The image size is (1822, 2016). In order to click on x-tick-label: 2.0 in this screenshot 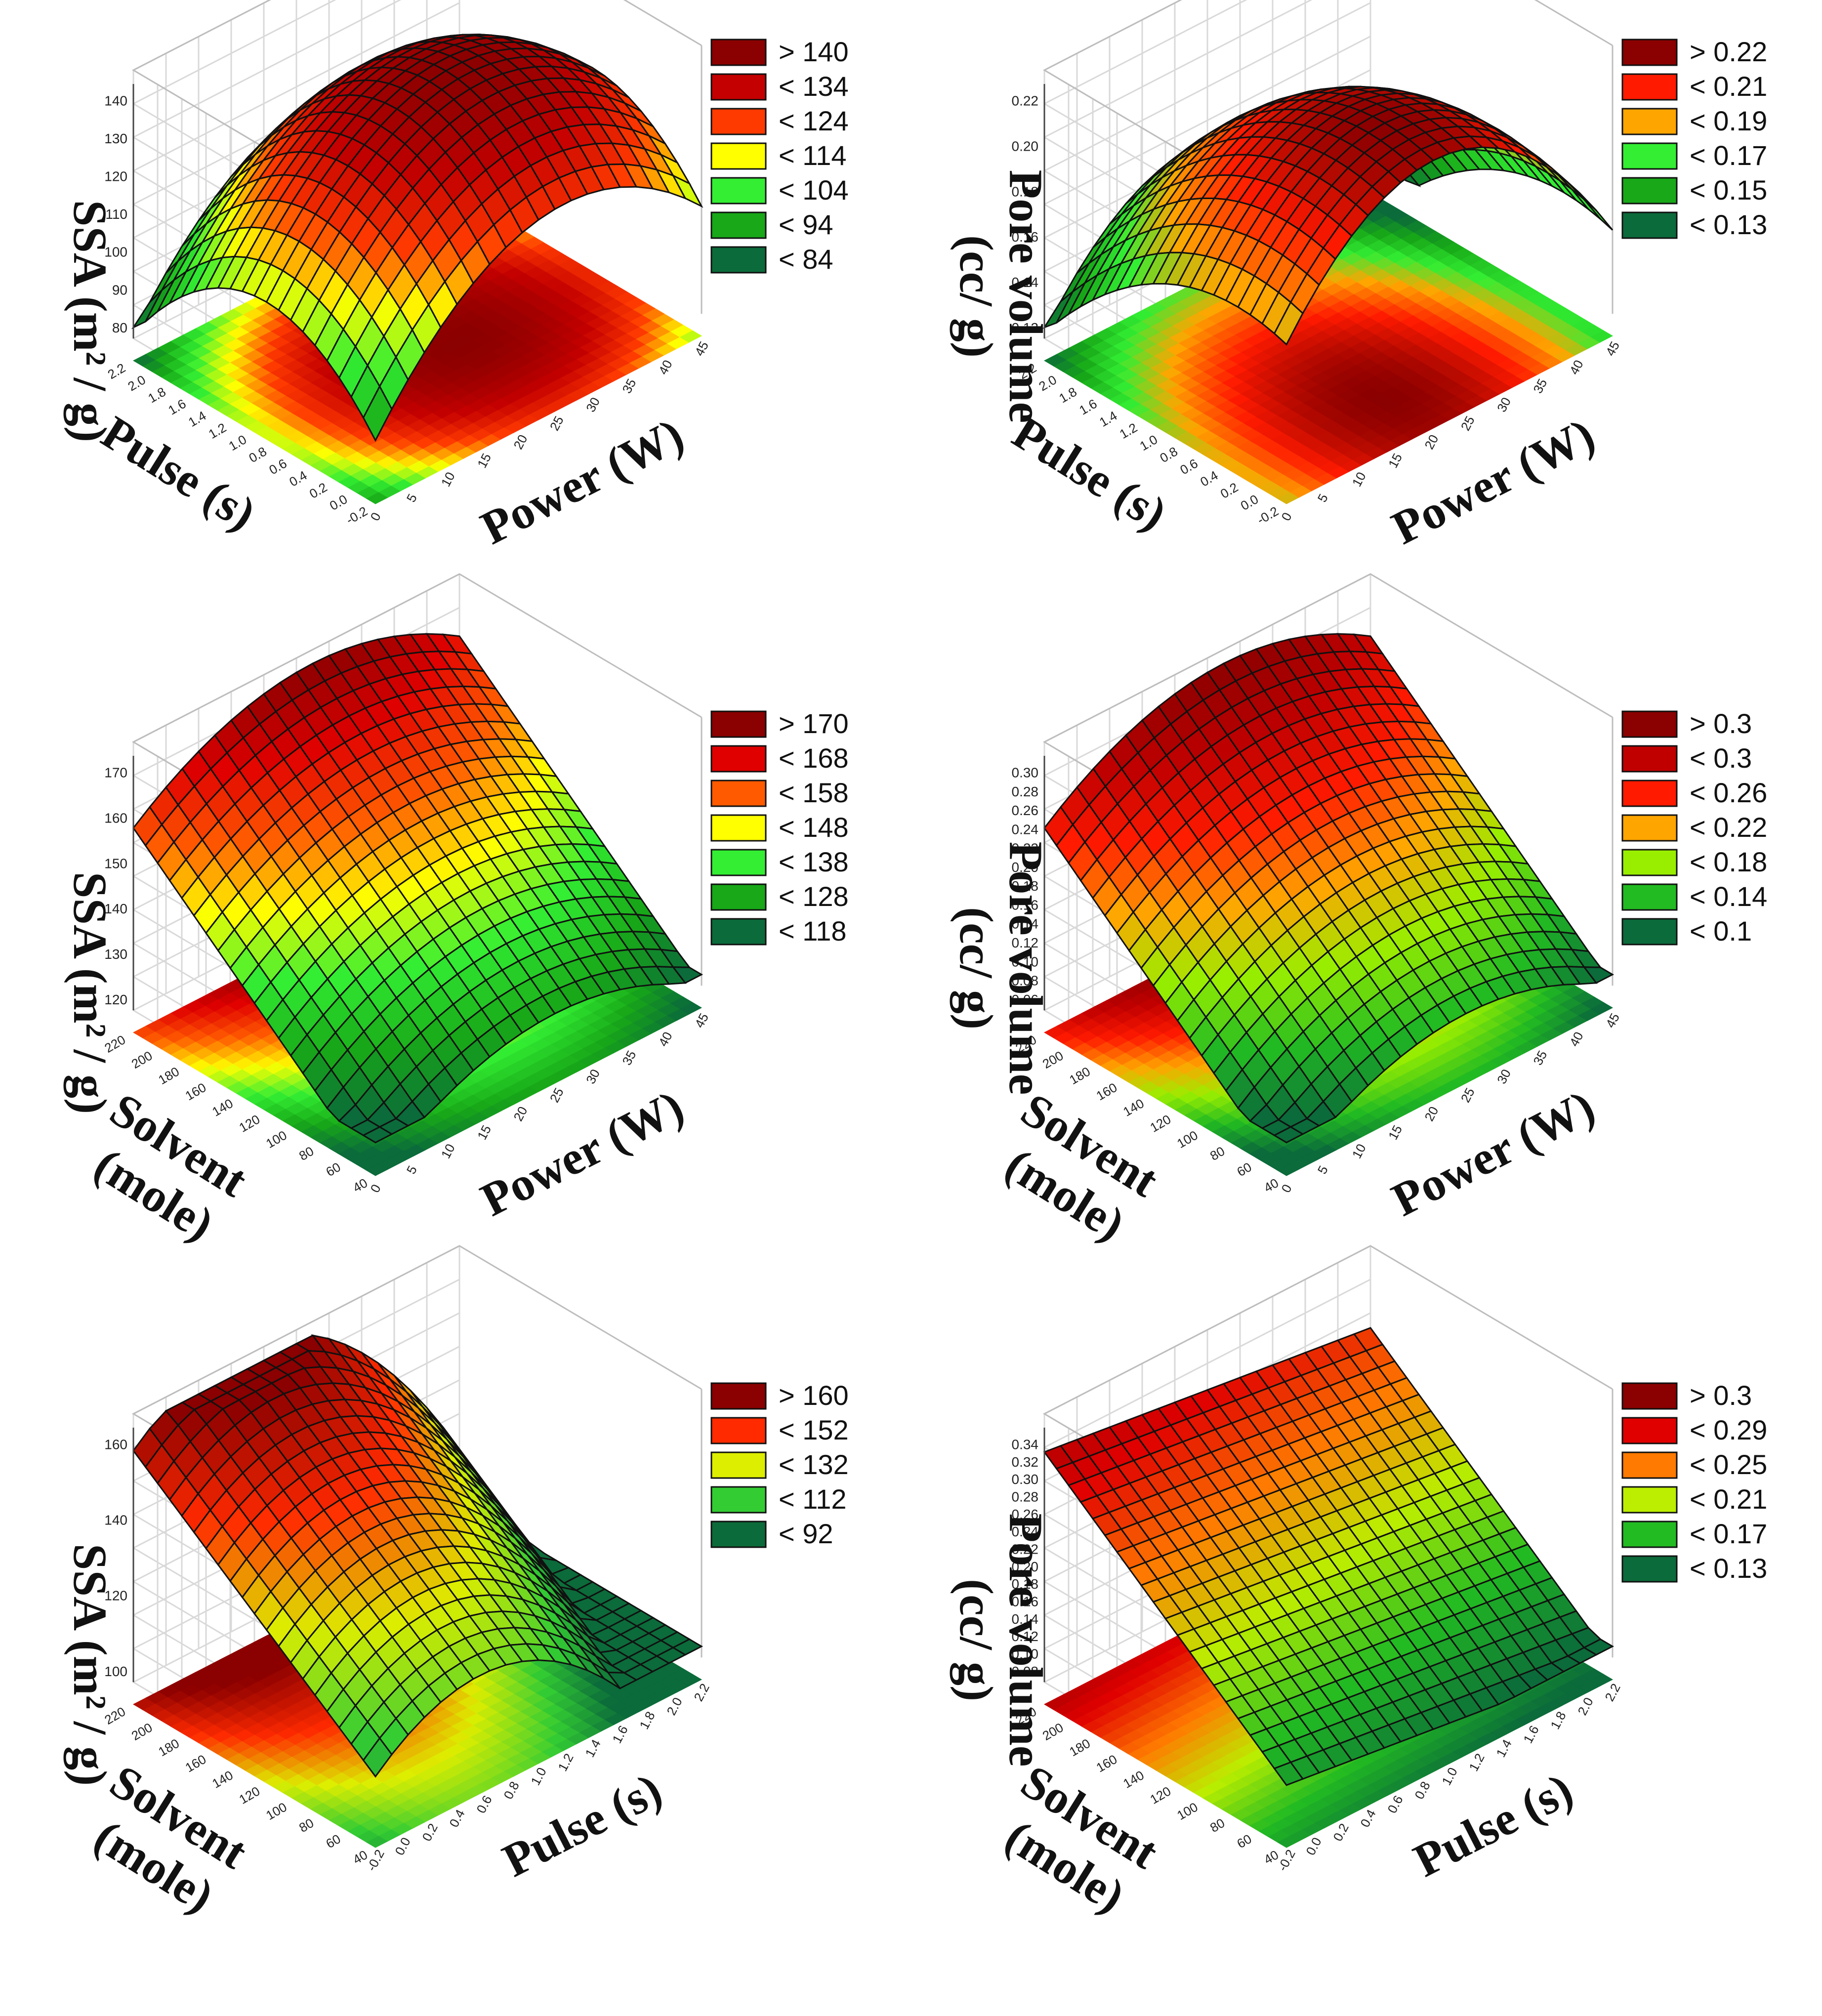, I will do `click(1585, 1706)`.